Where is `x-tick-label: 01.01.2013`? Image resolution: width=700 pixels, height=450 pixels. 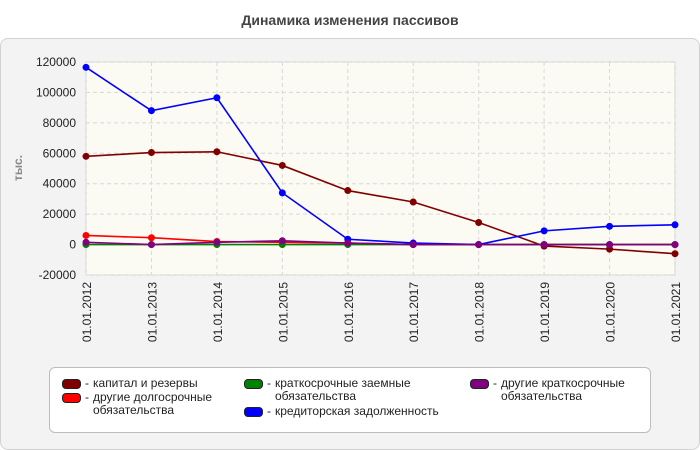 x-tick-label: 01.01.2013 is located at coordinates (152, 312).